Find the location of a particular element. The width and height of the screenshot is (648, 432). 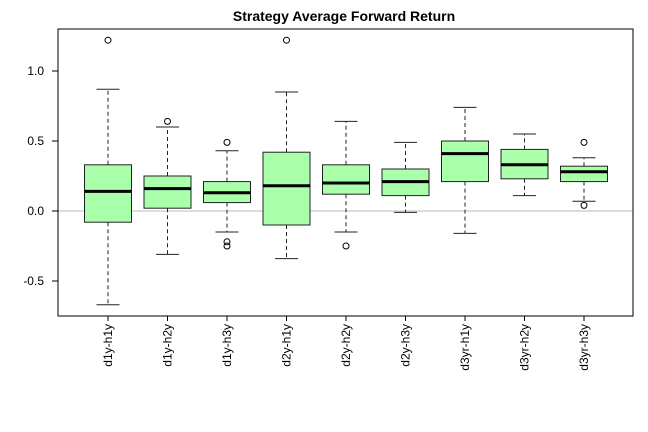

y-tick-label: 1.0 is located at coordinates (35, 71).